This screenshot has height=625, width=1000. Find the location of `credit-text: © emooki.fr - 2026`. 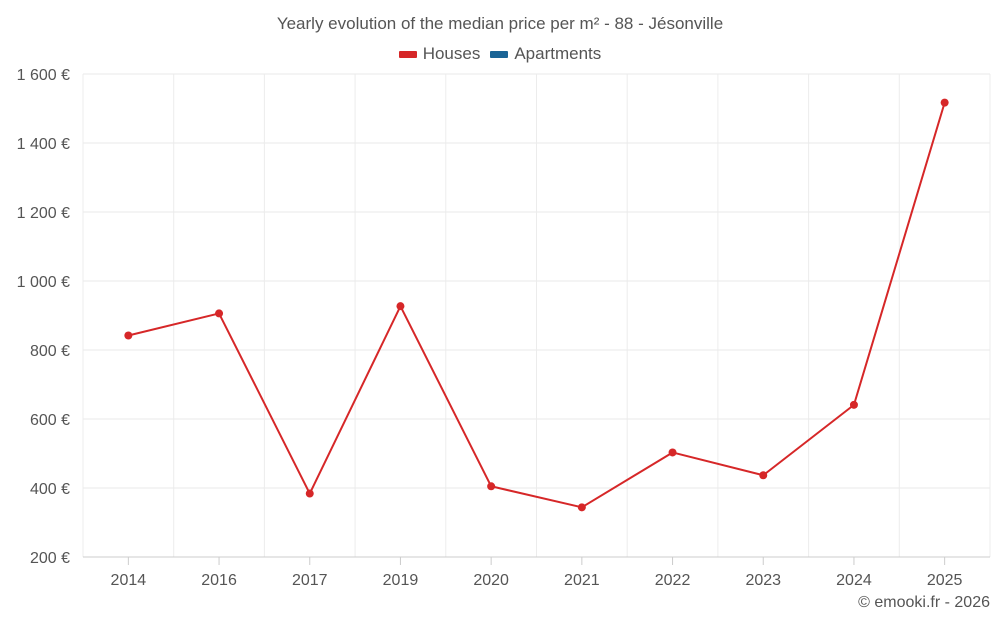

credit-text: © emooki.fr - 2026 is located at coordinates (924, 602).